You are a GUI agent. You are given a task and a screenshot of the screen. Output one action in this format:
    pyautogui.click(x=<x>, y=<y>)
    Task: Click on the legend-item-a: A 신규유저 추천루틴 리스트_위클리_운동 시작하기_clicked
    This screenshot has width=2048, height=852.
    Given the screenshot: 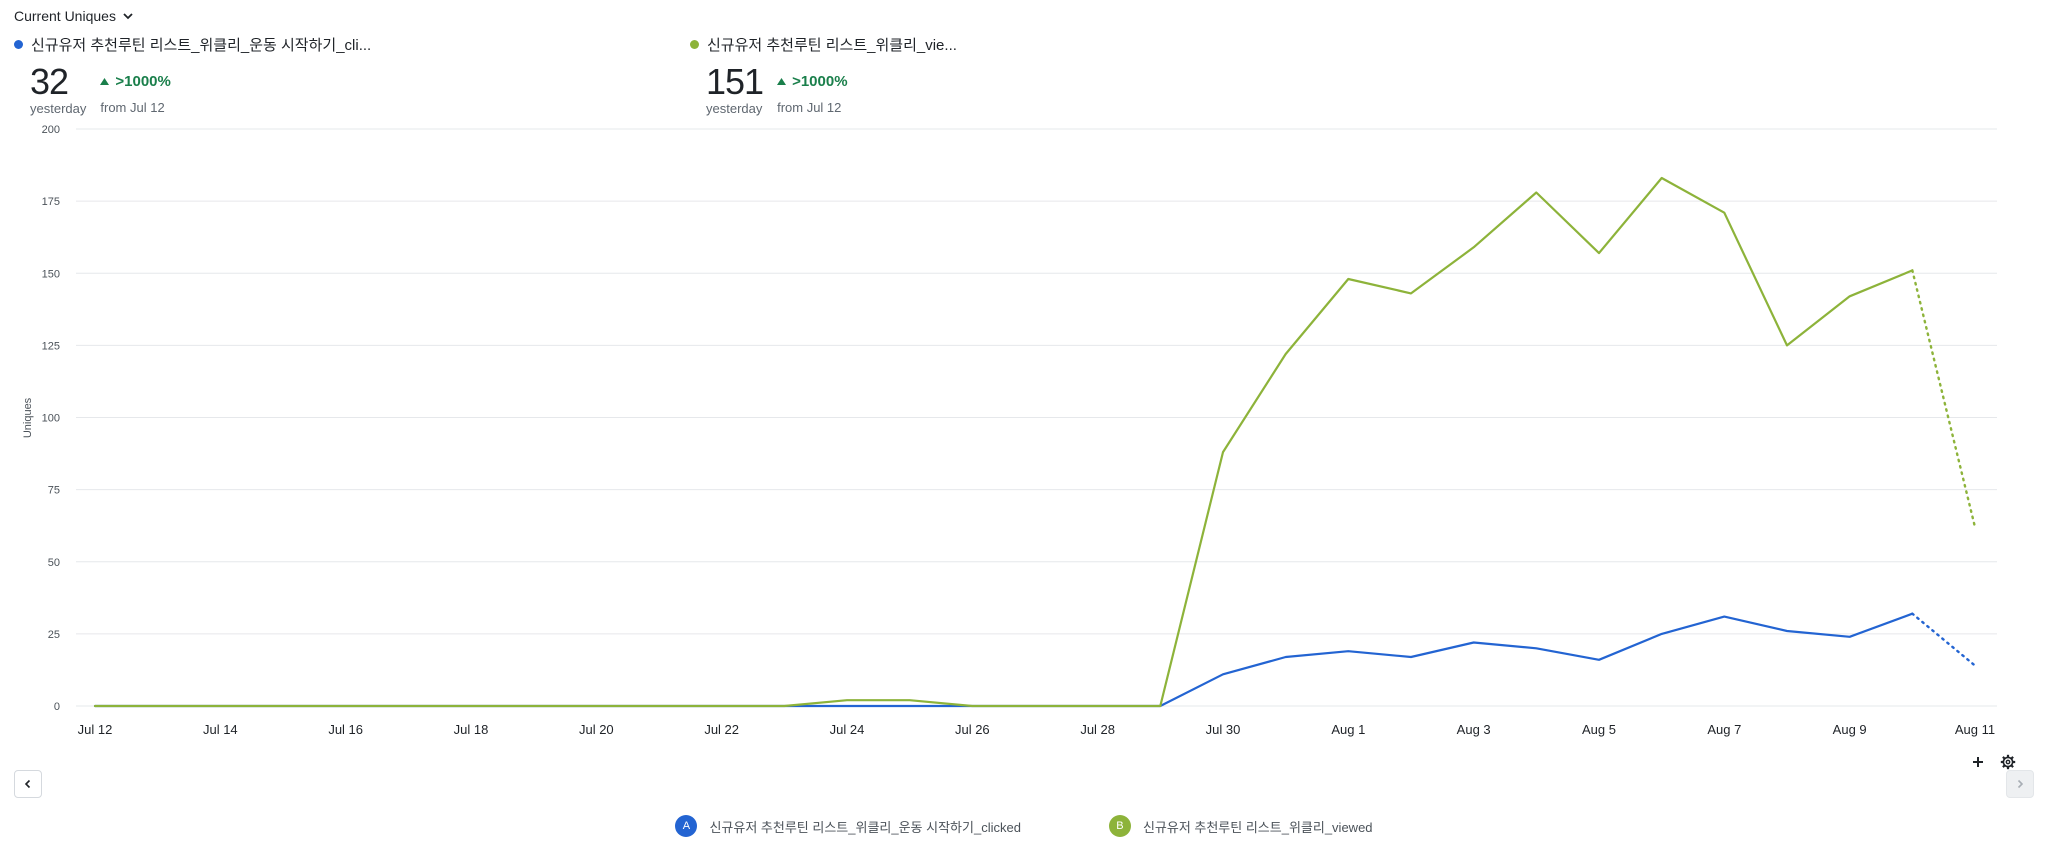 What is the action you would take?
    pyautogui.click(x=848, y=826)
    